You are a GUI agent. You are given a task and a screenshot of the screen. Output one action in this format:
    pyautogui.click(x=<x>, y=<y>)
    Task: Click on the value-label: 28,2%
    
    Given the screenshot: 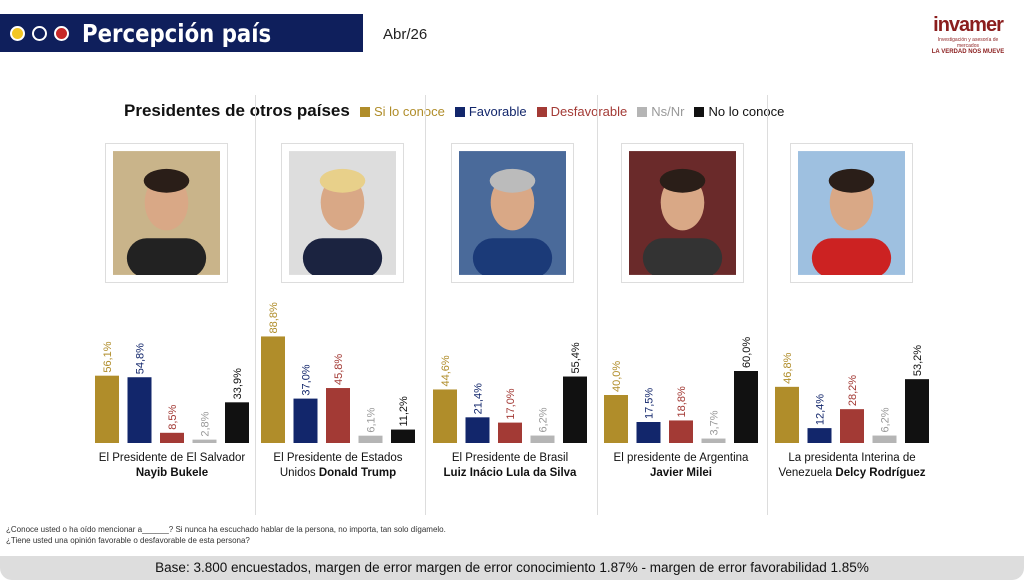 What is the action you would take?
    pyautogui.click(x=853, y=390)
    